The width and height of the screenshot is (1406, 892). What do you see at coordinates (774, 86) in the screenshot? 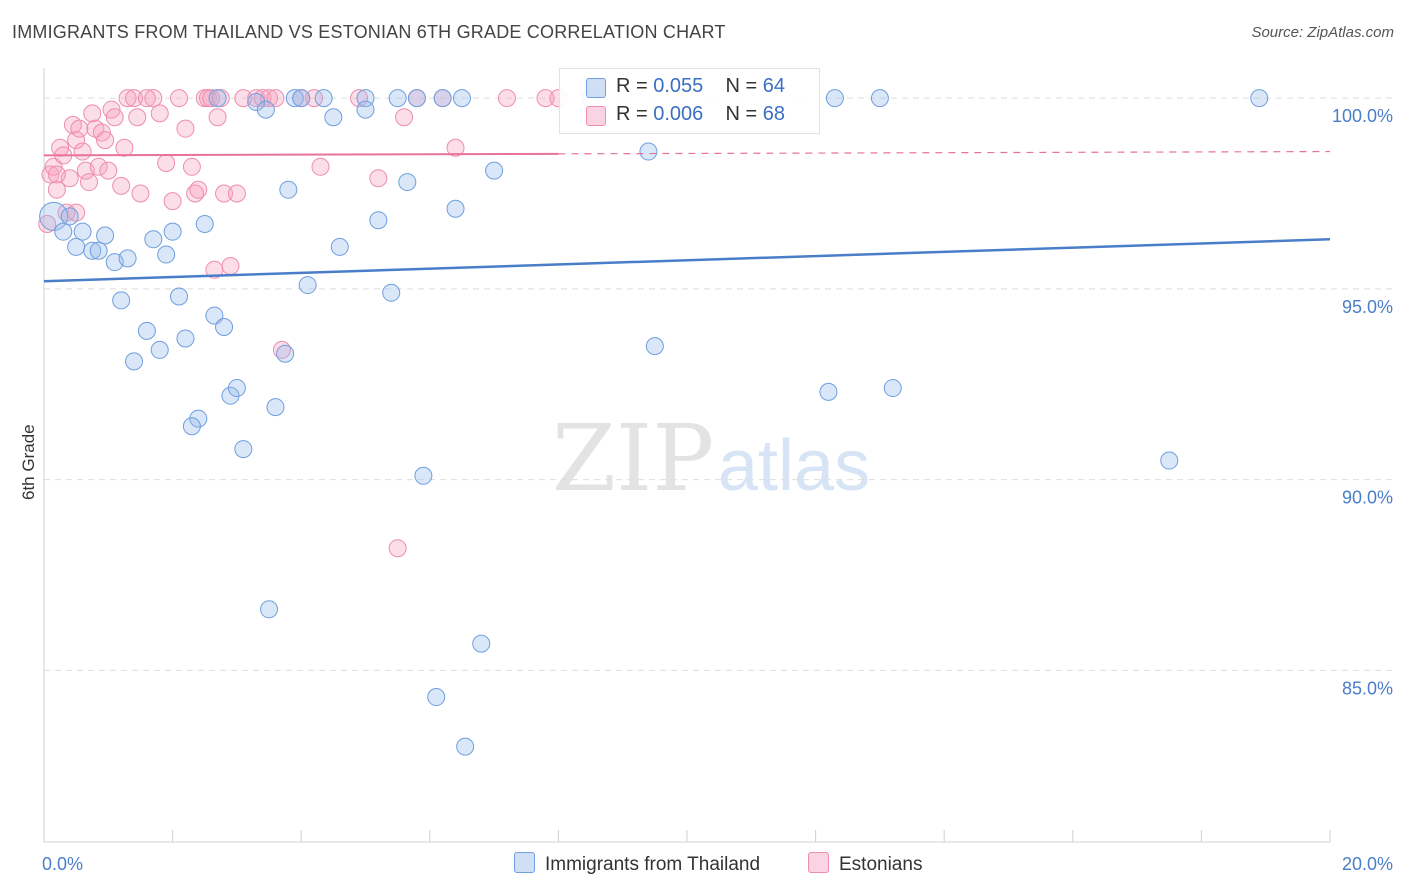
I see `legend-n-value: 64` at bounding box center [774, 86].